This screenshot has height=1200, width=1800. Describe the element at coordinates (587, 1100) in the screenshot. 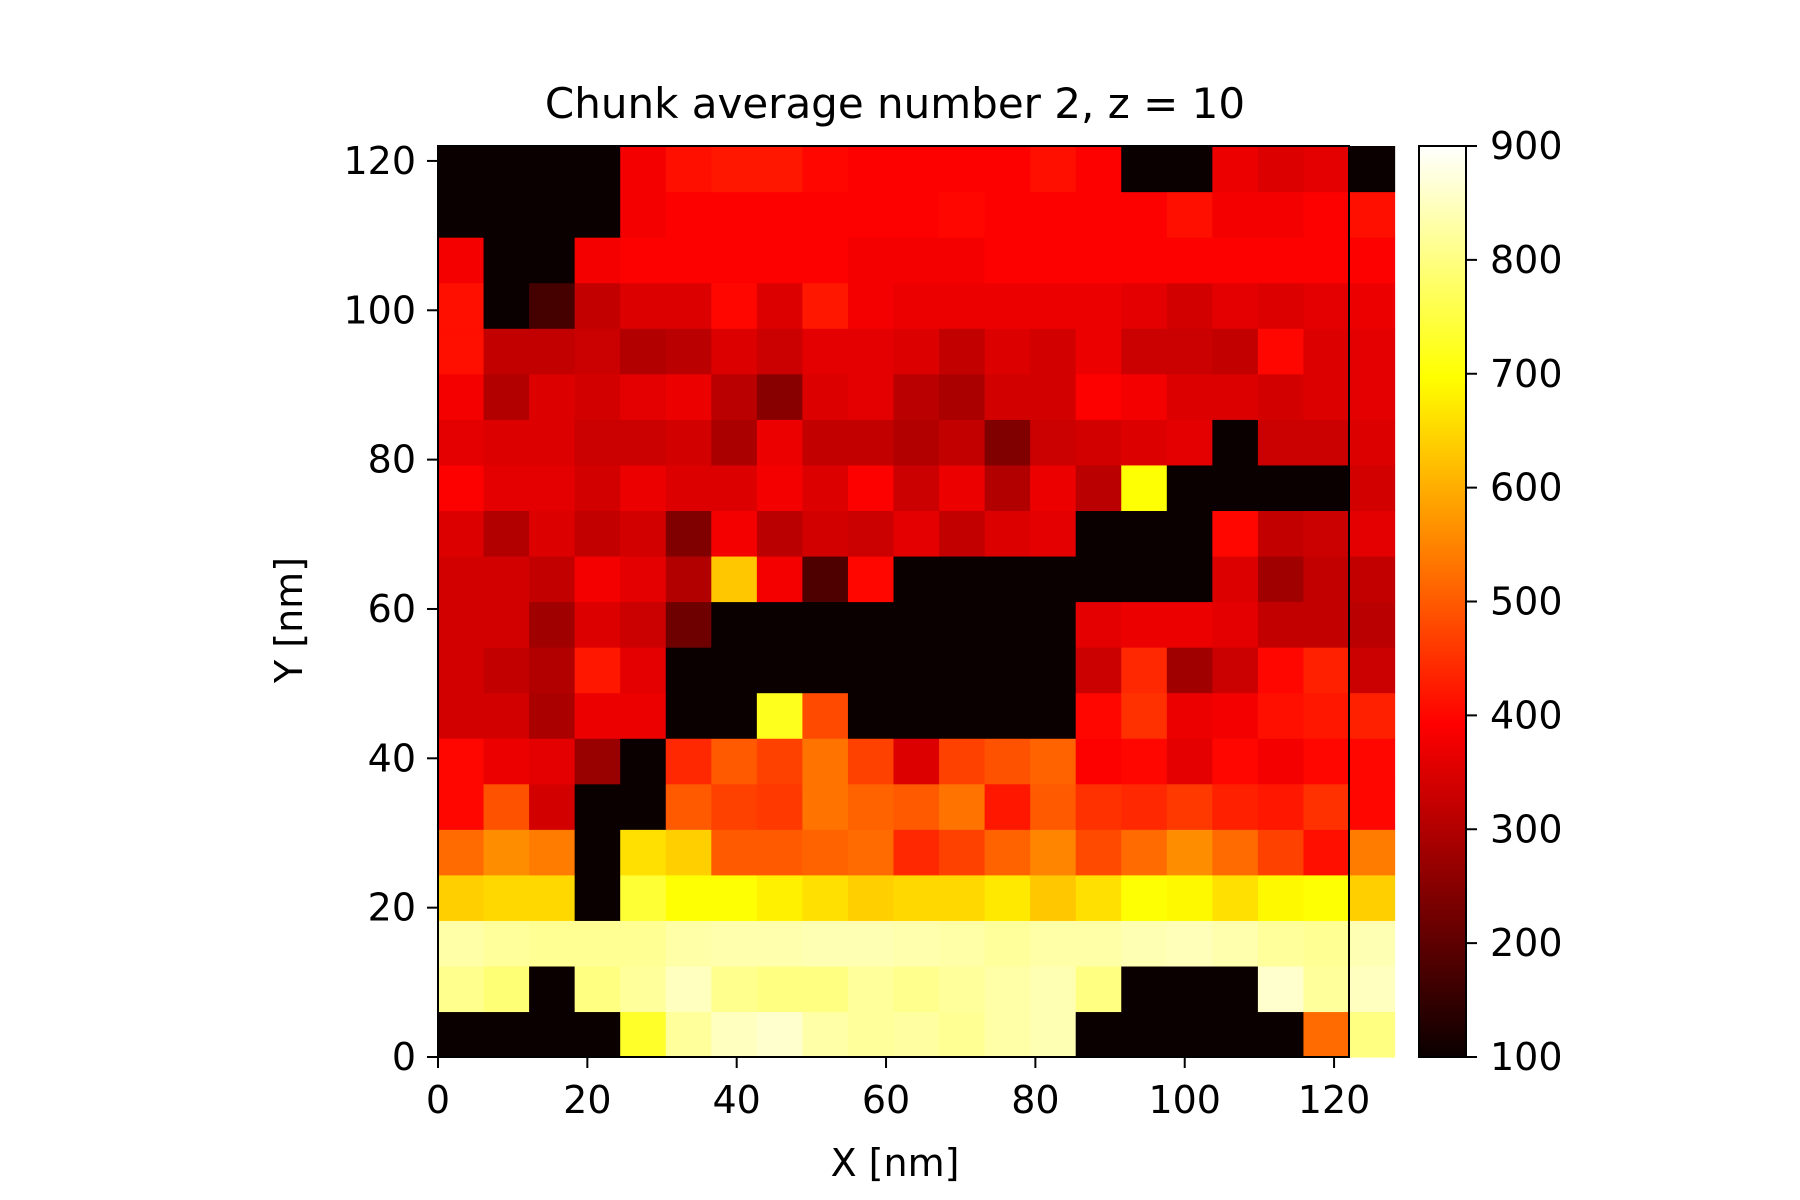

I see `x-tick-label: 20` at that location.